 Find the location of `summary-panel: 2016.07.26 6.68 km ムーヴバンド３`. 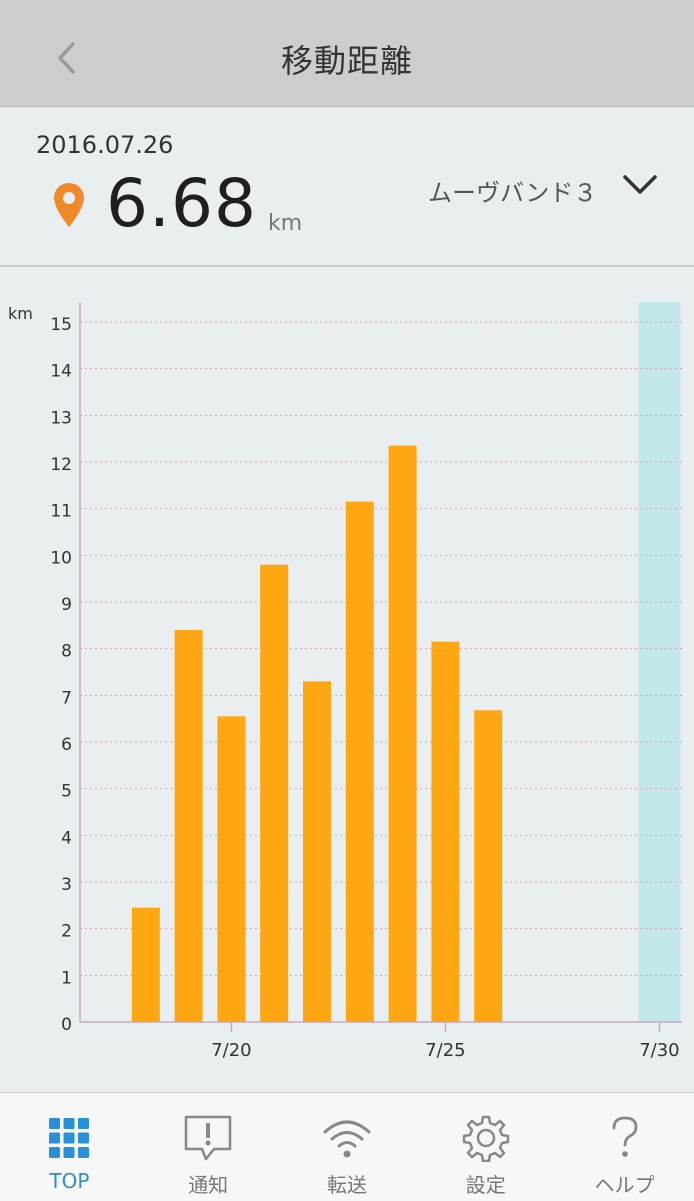

summary-panel: 2016.07.26 6.68 km ムーヴバンド３ is located at coordinates (347, 187).